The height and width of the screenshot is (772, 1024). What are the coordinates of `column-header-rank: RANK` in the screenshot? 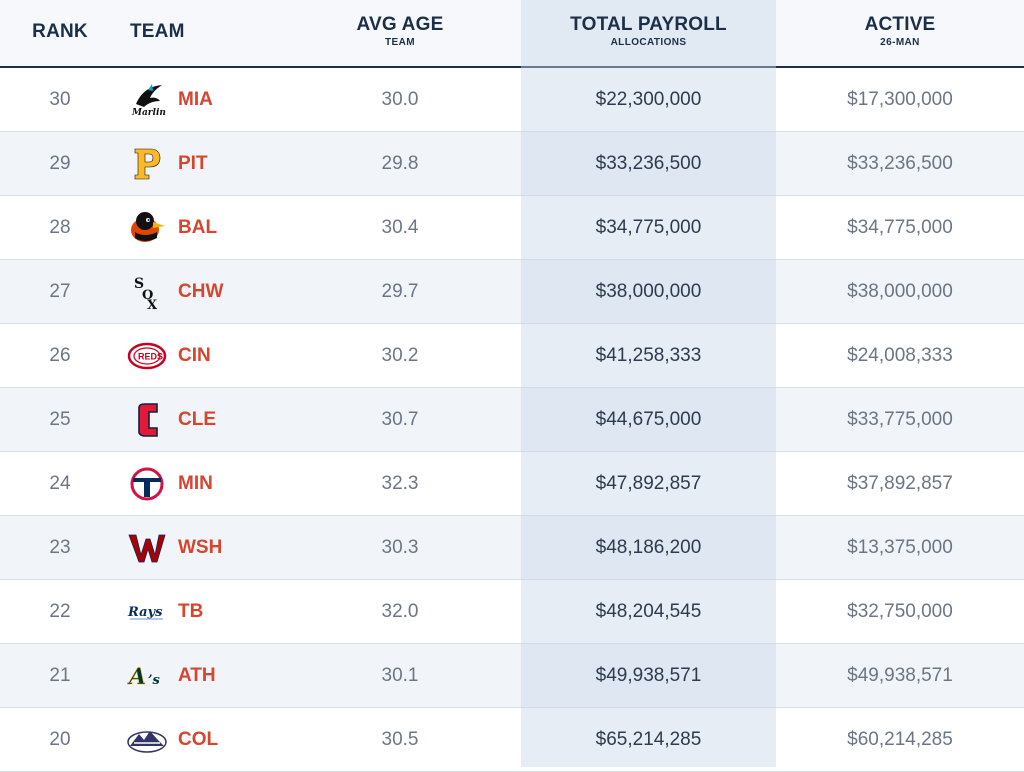 It's located at (60, 28).